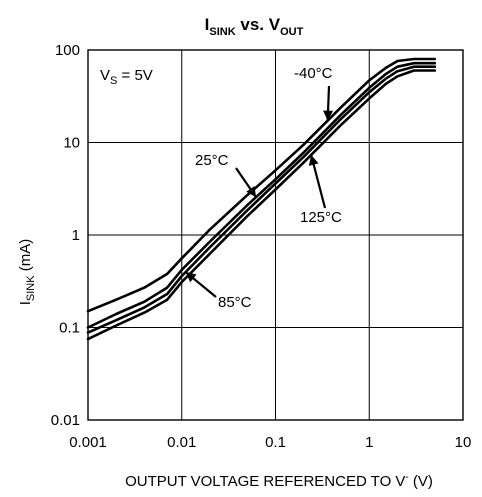 The width and height of the screenshot is (482, 497). Describe the element at coordinates (67, 50) in the screenshot. I see `y-tick-label: 100` at that location.